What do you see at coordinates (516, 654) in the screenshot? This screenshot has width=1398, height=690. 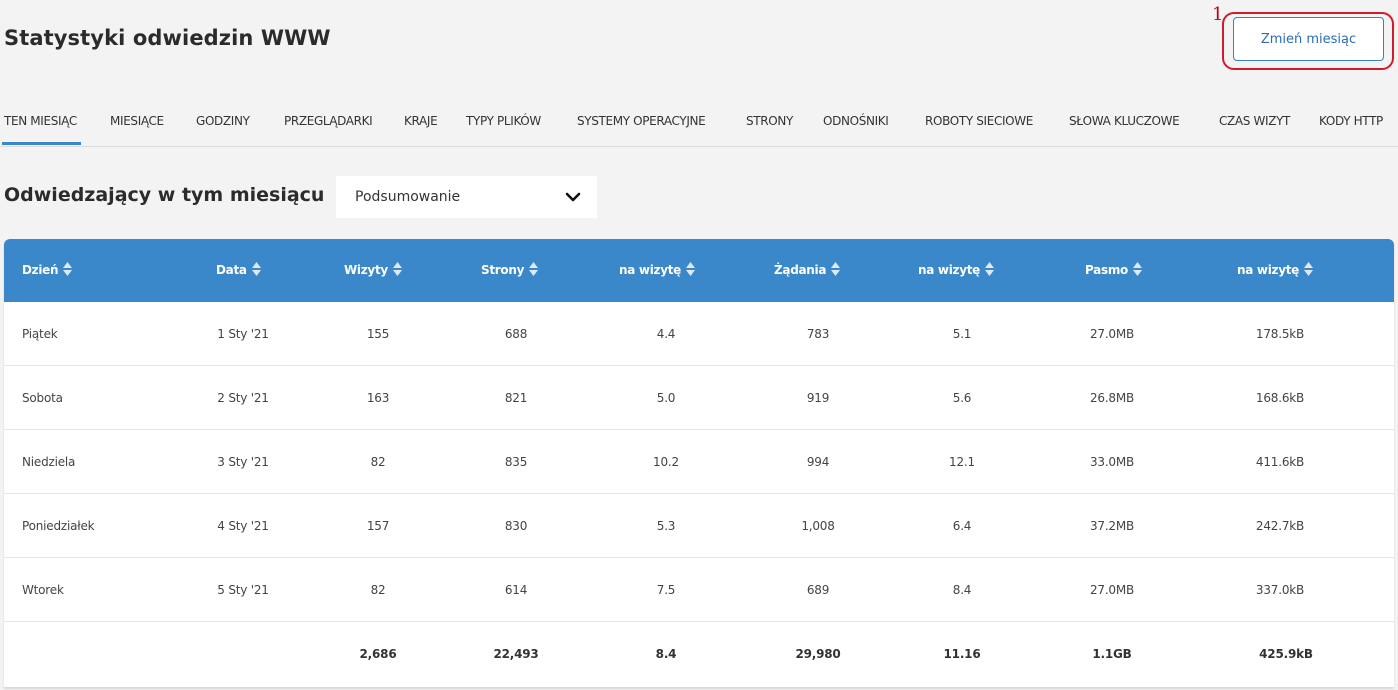 I see `total-pages: 22,493` at bounding box center [516, 654].